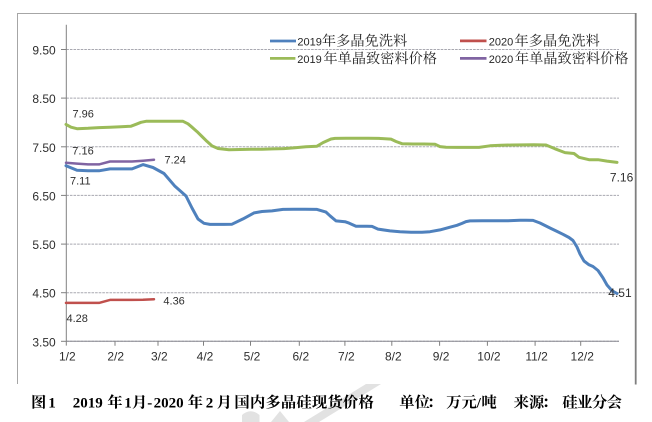 Image resolution: width=652 pixels, height=422 pixels. What do you see at coordinates (44, 245) in the screenshot?
I see `svg-text: 5.50` at bounding box center [44, 245].